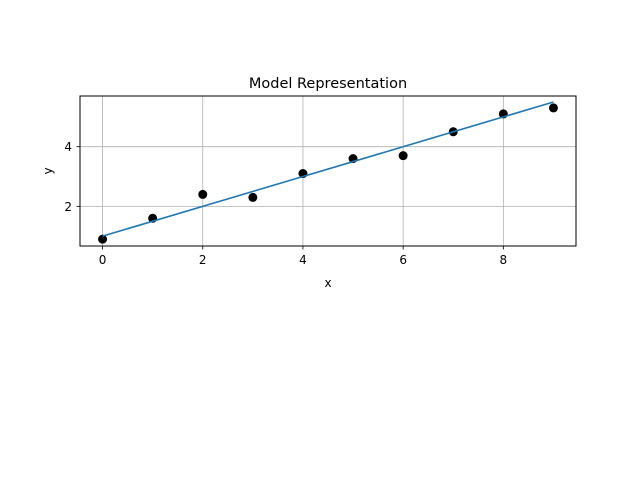 The image size is (640, 484). What do you see at coordinates (68, 207) in the screenshot?
I see `y-tick-label: 2` at bounding box center [68, 207].